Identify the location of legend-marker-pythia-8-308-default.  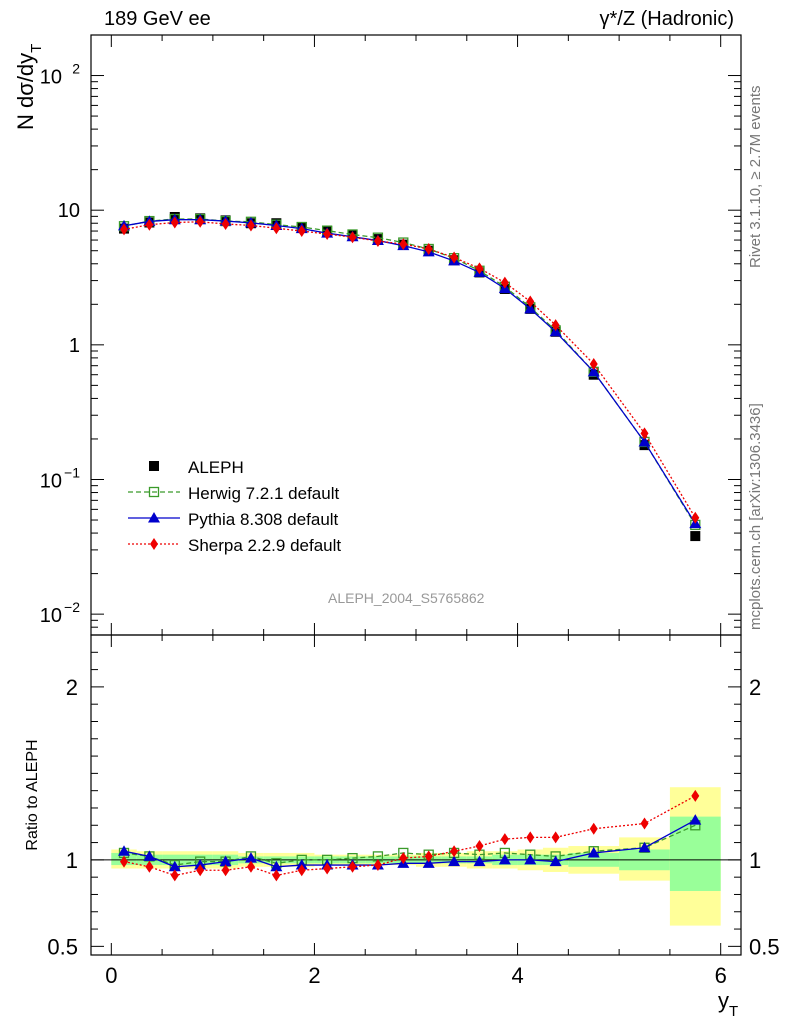
(154, 517).